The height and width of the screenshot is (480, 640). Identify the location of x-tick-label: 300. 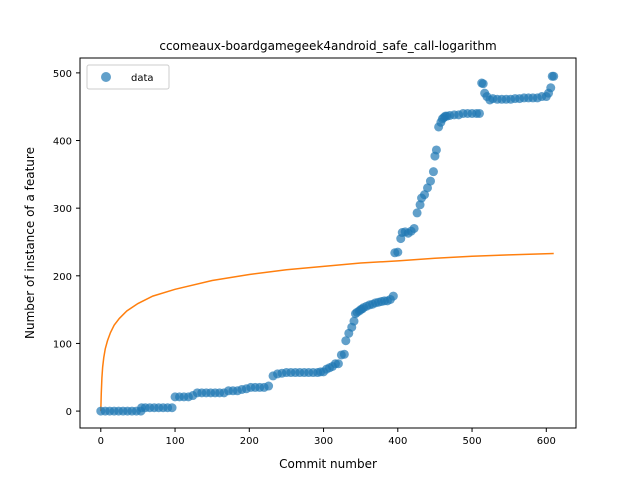
(323, 441).